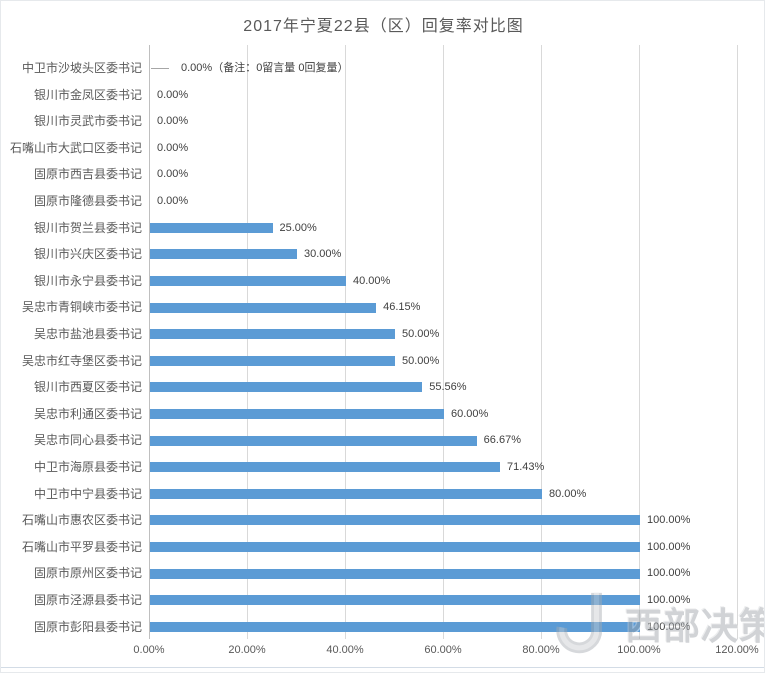  Describe the element at coordinates (382, 228) in the screenshot. I see `chart-row: 银川市贺兰县委书记 25.00%` at that location.